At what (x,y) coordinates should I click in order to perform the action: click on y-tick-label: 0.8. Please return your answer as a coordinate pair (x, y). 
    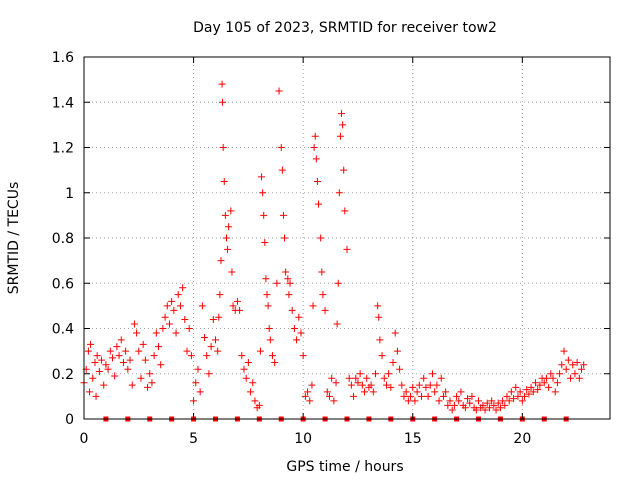
    Looking at the image, I should click on (63, 239).